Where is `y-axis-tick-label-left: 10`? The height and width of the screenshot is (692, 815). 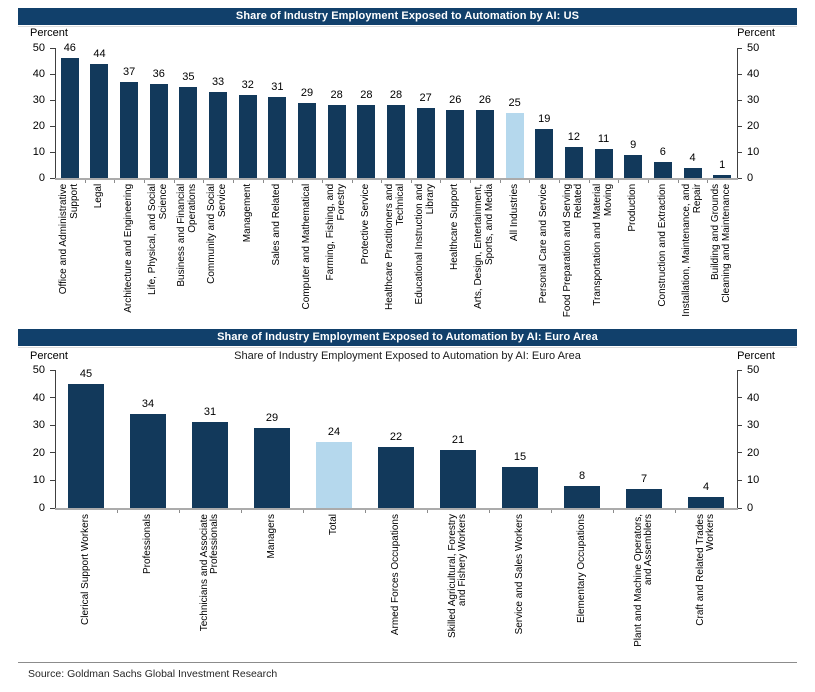 y-axis-tick-label-left: 10 is located at coordinates (38, 152).